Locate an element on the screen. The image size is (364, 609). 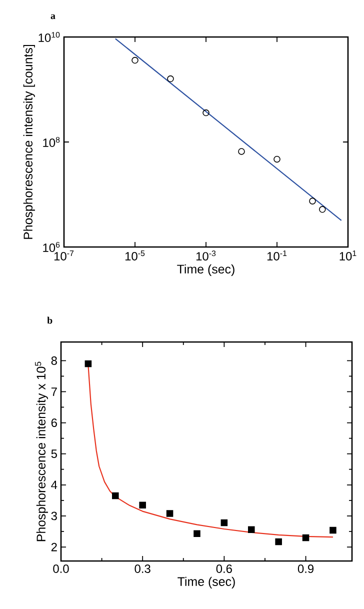
x-tick-label: 0.0 is located at coordinates (61, 568).